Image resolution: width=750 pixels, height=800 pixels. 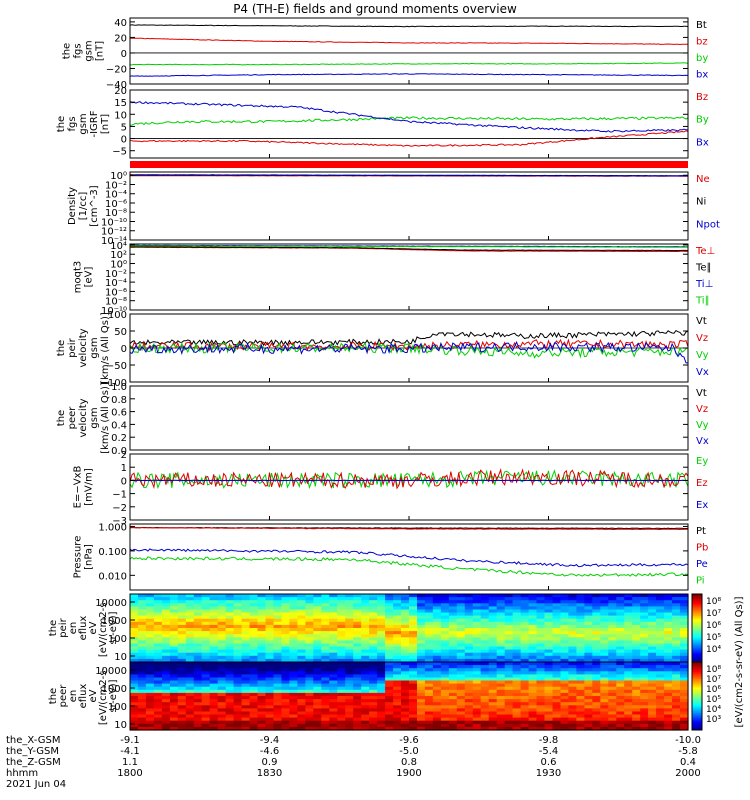 I want to click on y-tick-label: 100, so click(x=117, y=639).